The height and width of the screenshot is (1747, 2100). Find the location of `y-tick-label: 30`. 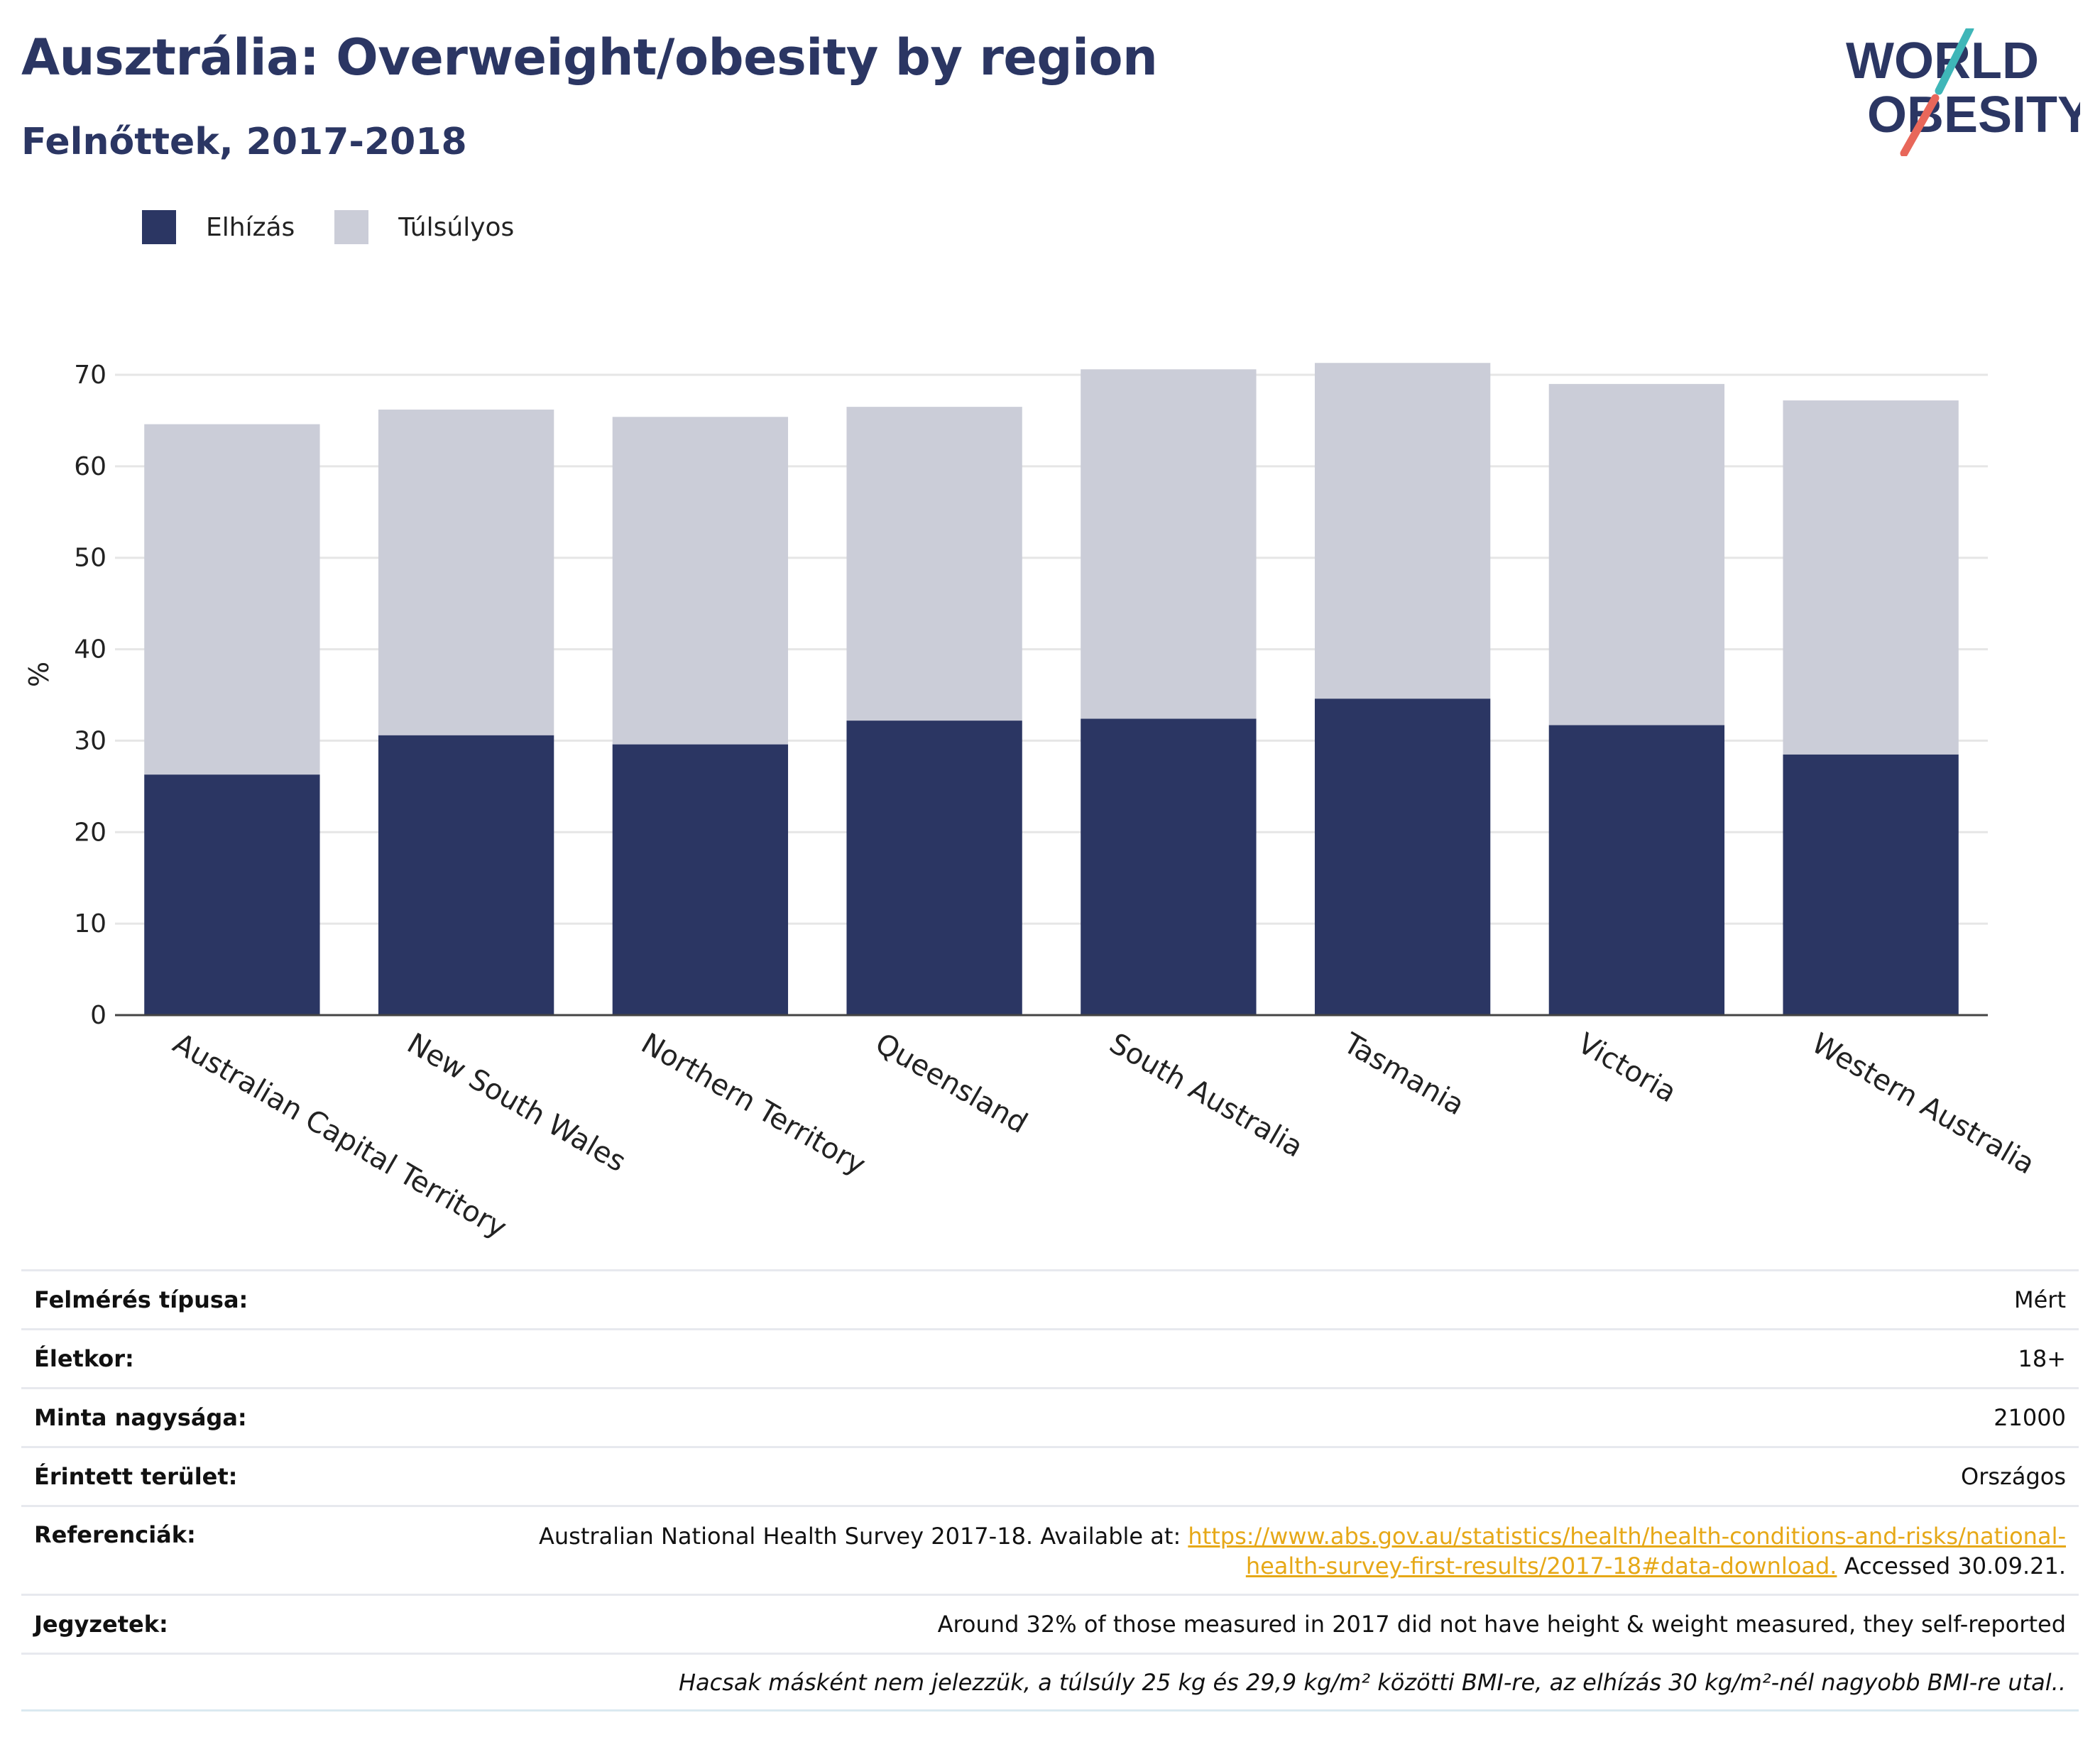

y-tick-label: 30 is located at coordinates (90, 740).